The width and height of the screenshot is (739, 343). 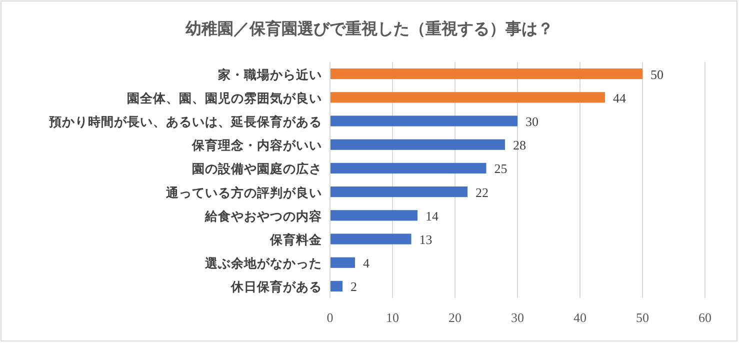 What do you see at coordinates (532, 121) in the screenshot?
I see `data-label: 30` at bounding box center [532, 121].